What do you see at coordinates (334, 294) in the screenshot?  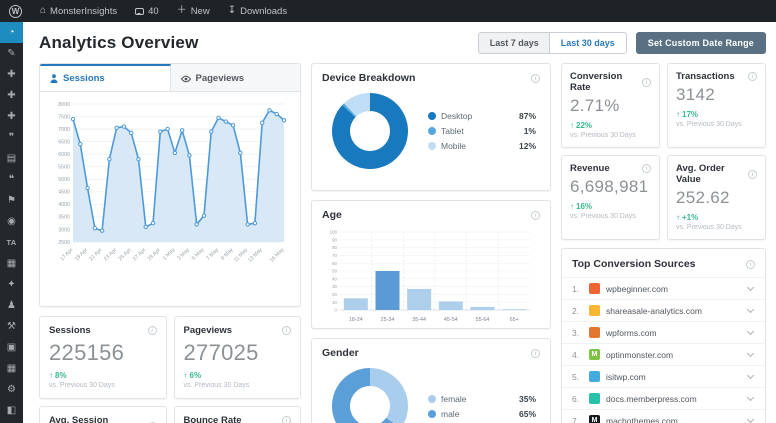 I see `svg-text: 20` at bounding box center [334, 294].